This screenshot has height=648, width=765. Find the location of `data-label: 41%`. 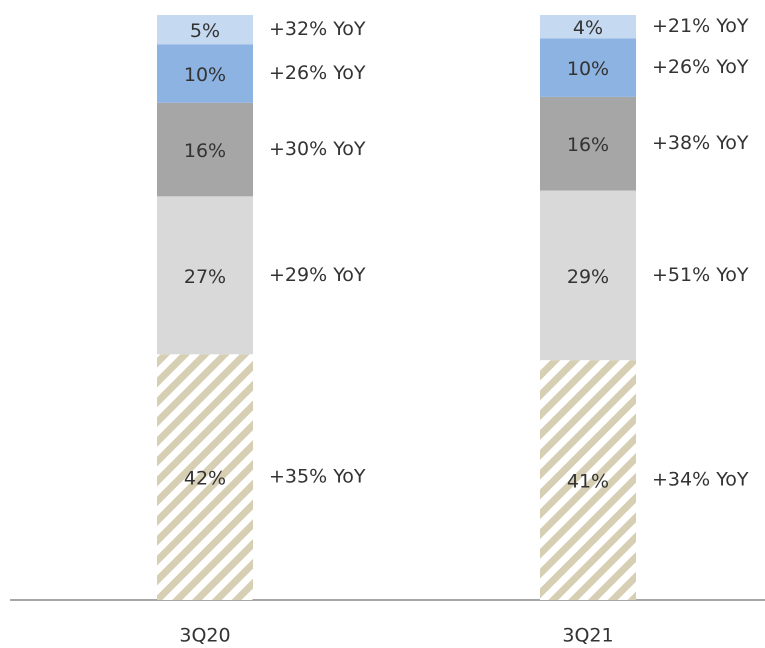

data-label: 41% is located at coordinates (588, 482).